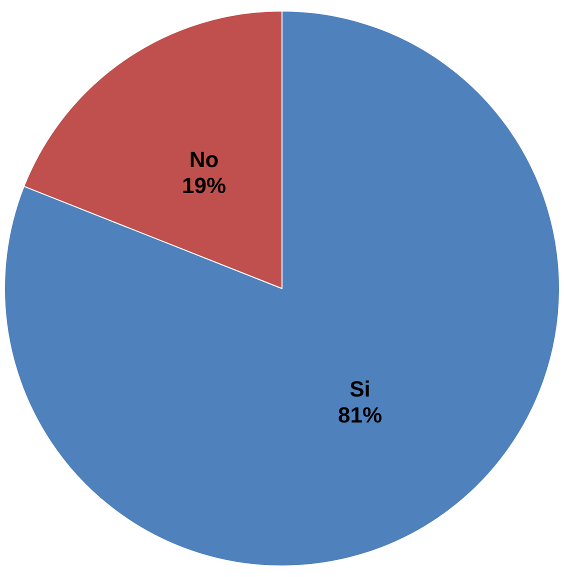 This screenshot has width=564, height=577. What do you see at coordinates (204, 159) in the screenshot?
I see `slice-label: No` at bounding box center [204, 159].